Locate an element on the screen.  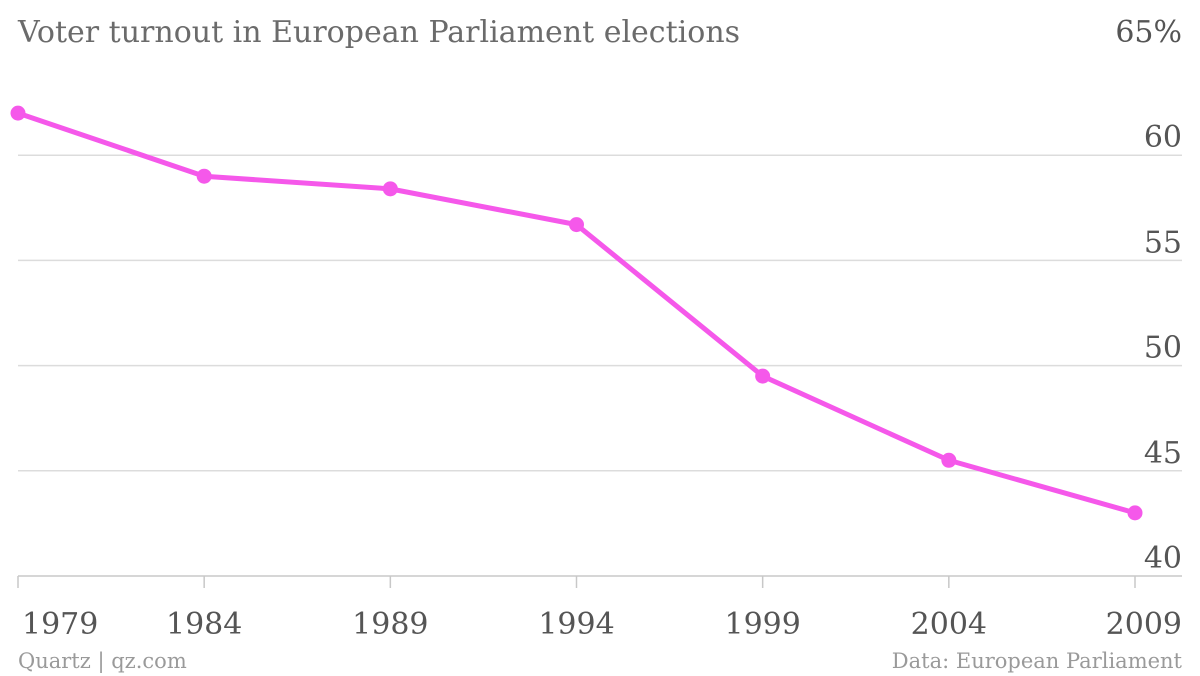
x-tick-label: 1989 is located at coordinates (390, 624).